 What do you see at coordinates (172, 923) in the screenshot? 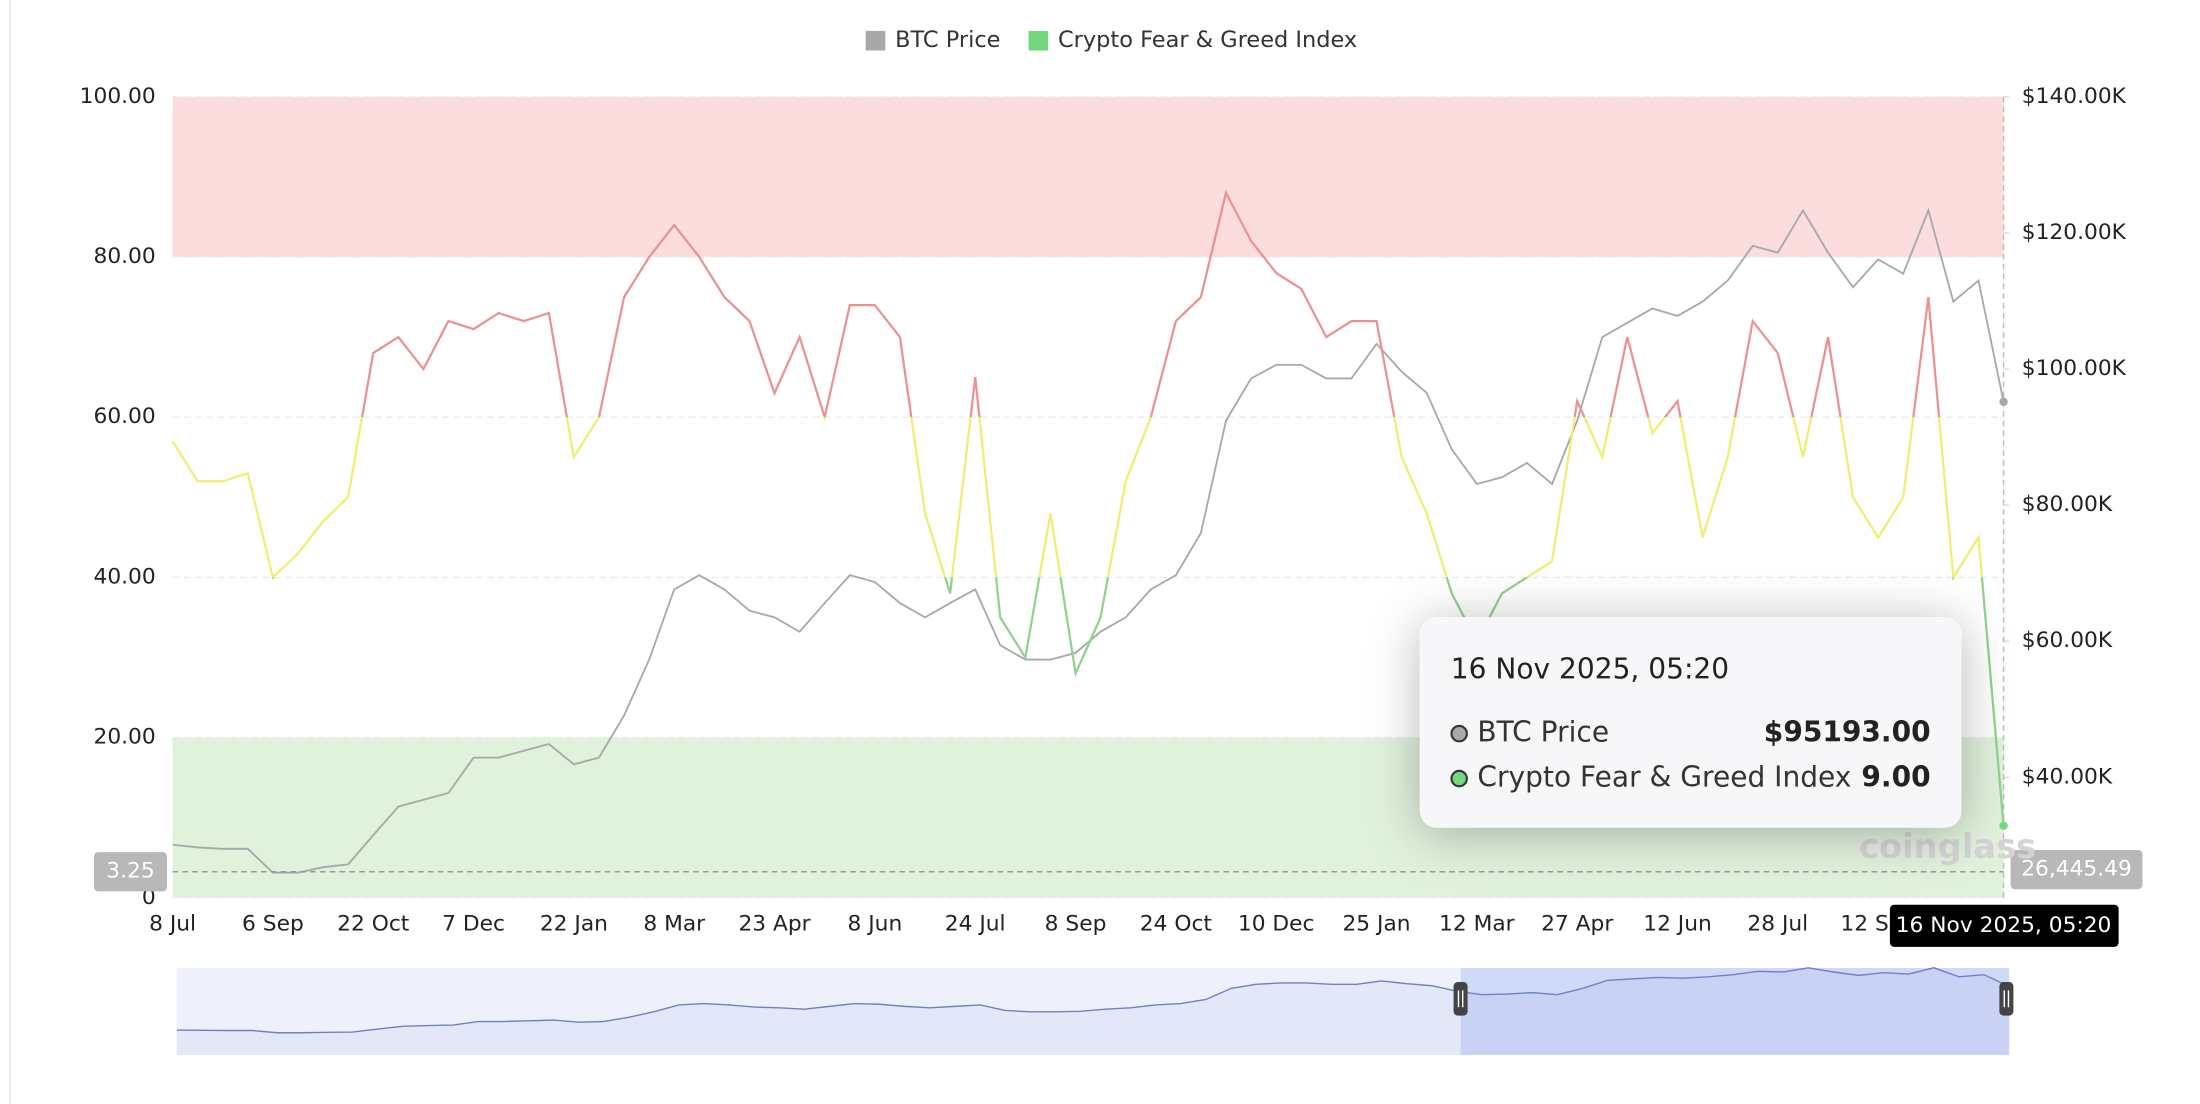
I see `x-tick-label: 8 Jul` at bounding box center [172, 923].